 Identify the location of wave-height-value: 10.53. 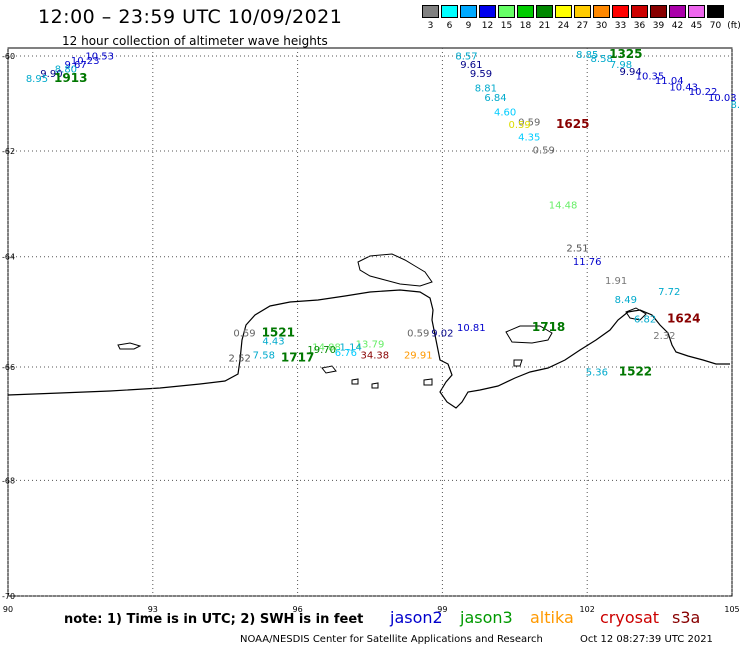
(99, 57).